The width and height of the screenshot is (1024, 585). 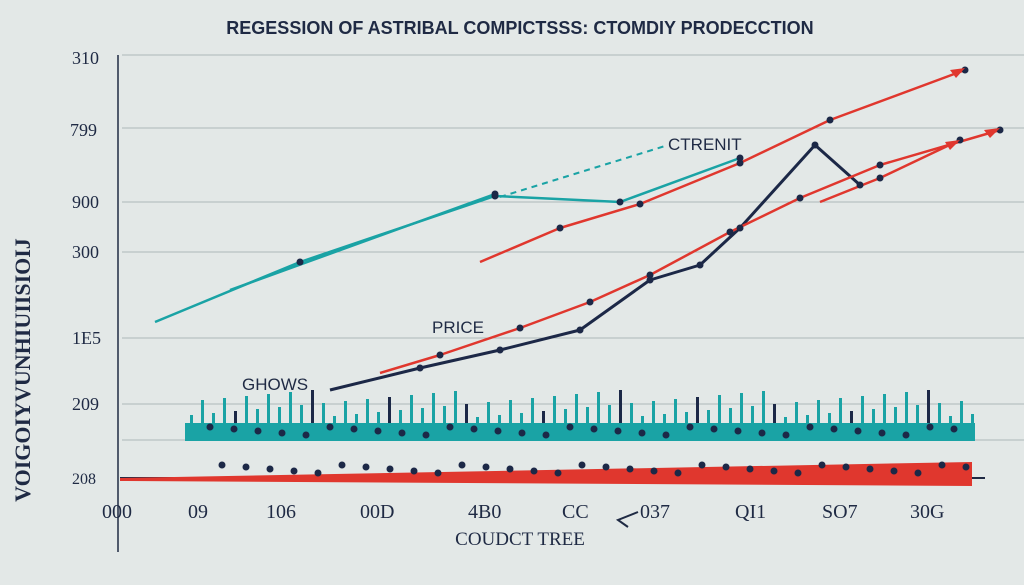 What do you see at coordinates (750, 512) in the screenshot?
I see `x-tick-label: QI1` at bounding box center [750, 512].